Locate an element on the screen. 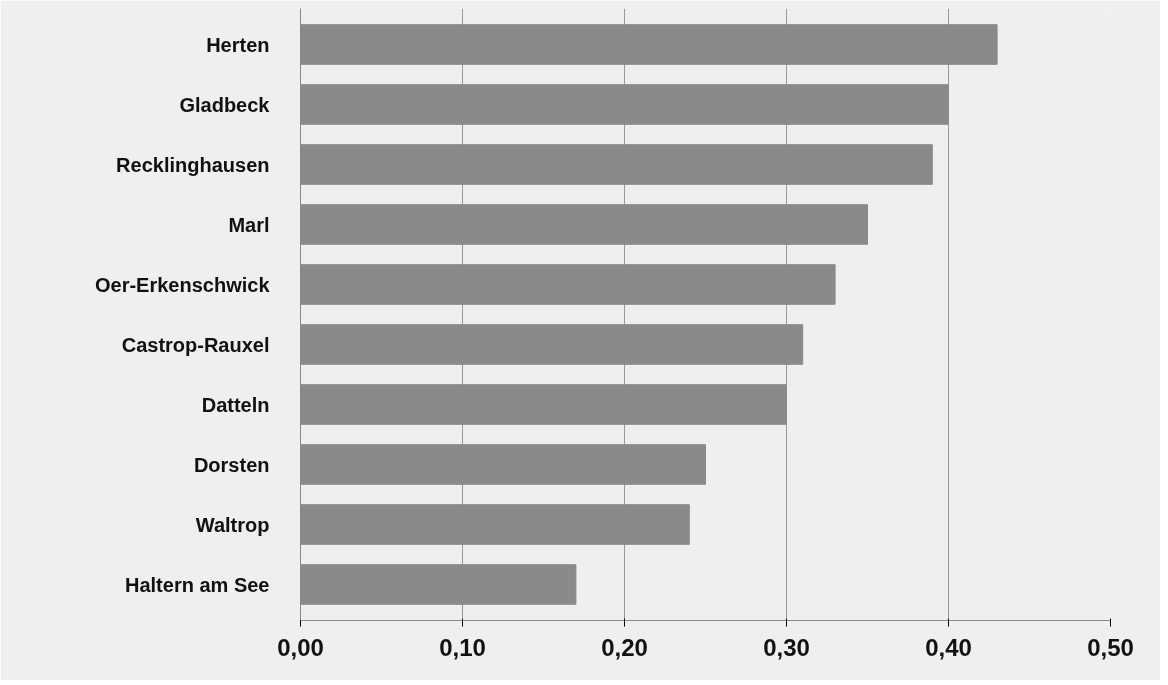 The width and height of the screenshot is (1168, 685). y-tick-label: Oer-Erkenschwick is located at coordinates (182, 284).